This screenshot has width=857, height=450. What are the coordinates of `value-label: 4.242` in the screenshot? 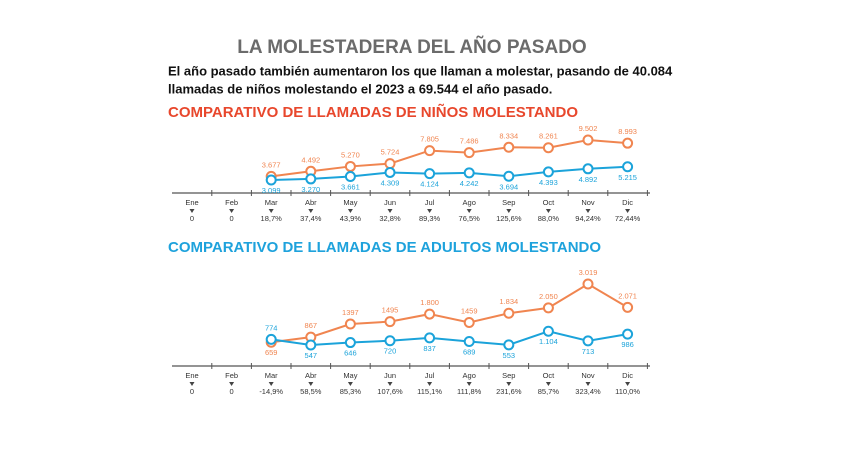 It's located at (469, 183).